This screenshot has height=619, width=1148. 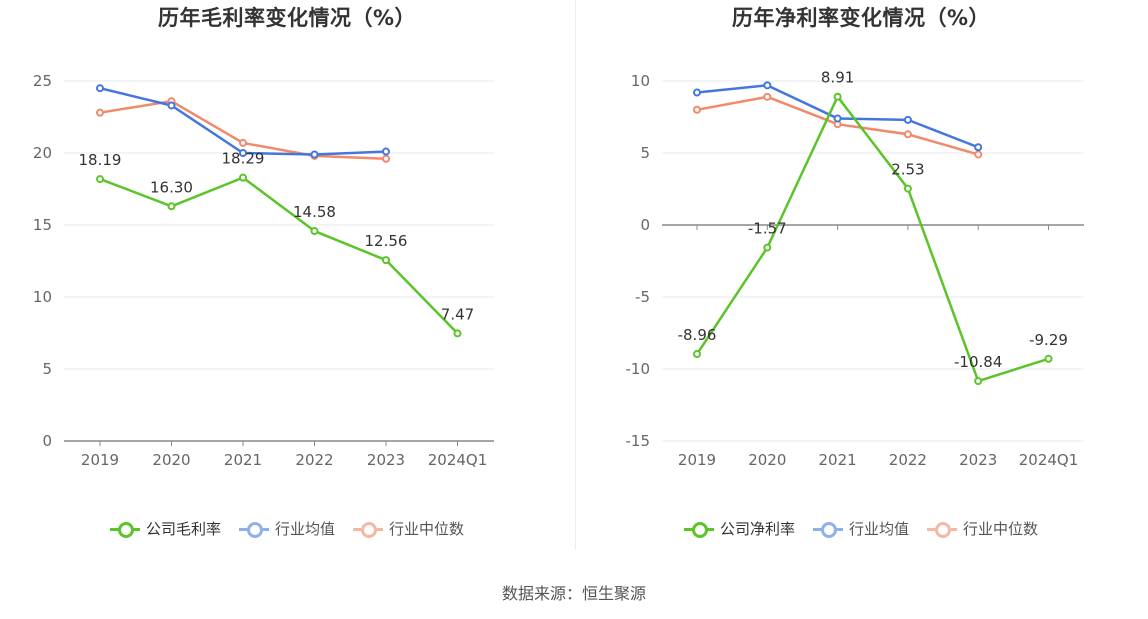 I want to click on data-label: 7.47, so click(x=457, y=314).